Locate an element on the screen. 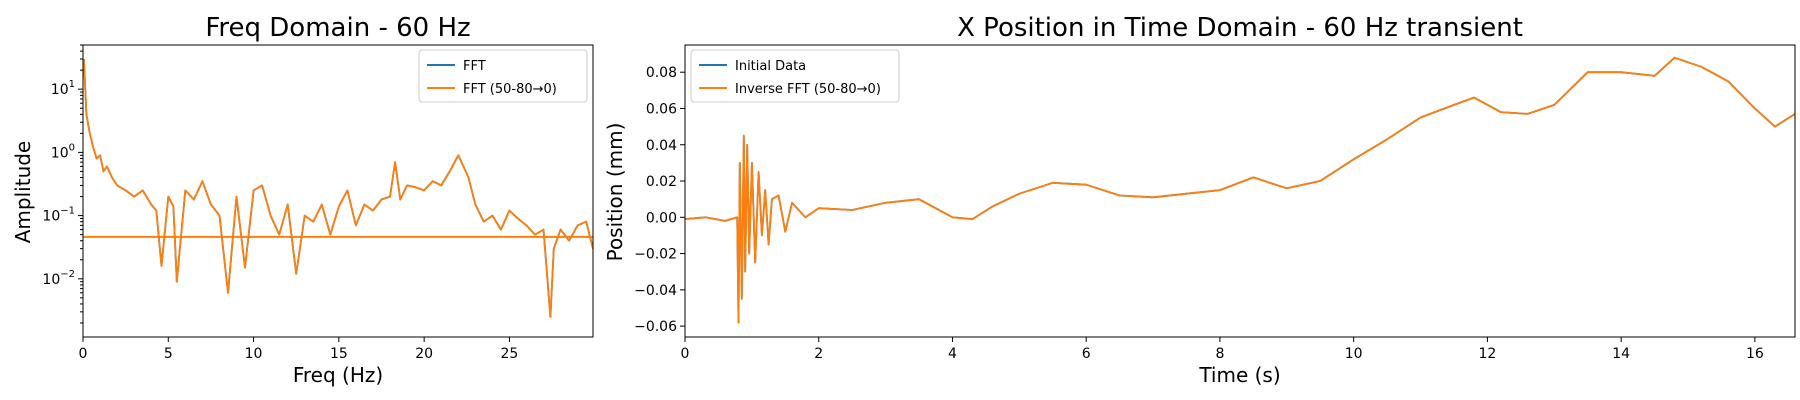 Image resolution: width=1800 pixels, height=400 pixels. y-tick-label: 0.02 is located at coordinates (661, 182).